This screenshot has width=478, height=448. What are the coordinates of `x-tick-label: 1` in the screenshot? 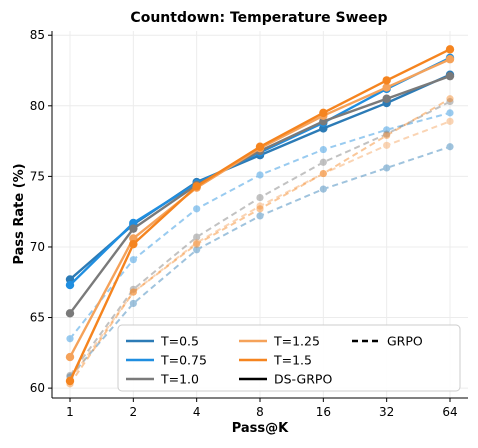 It's located at (70, 412).